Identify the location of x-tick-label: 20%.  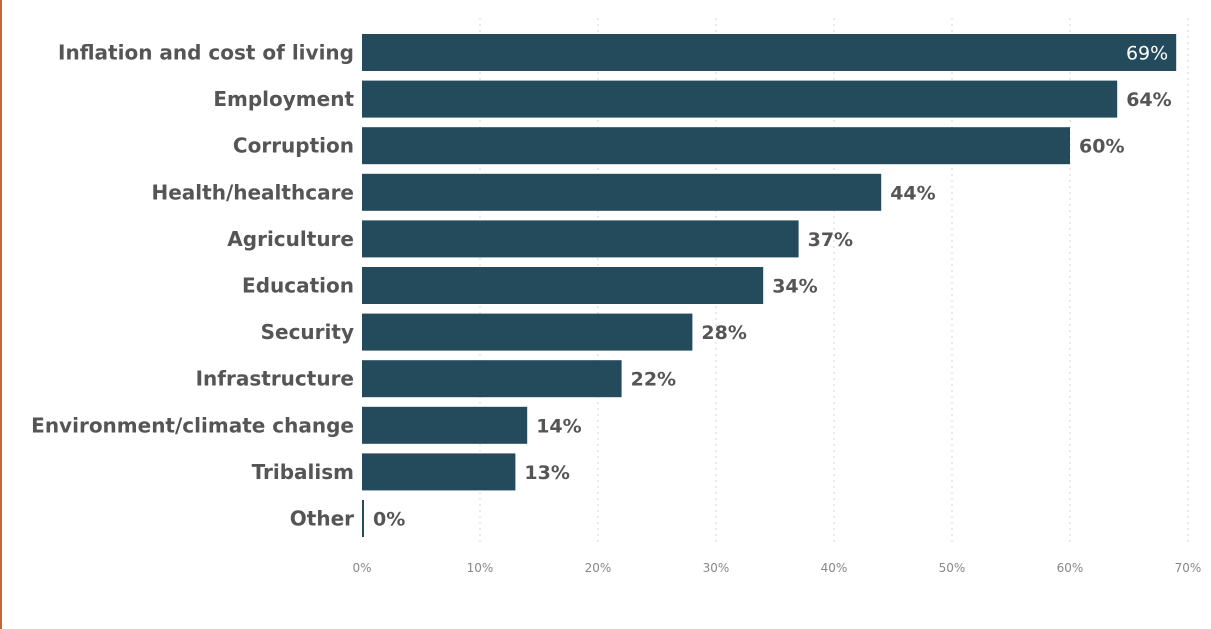
(598, 568).